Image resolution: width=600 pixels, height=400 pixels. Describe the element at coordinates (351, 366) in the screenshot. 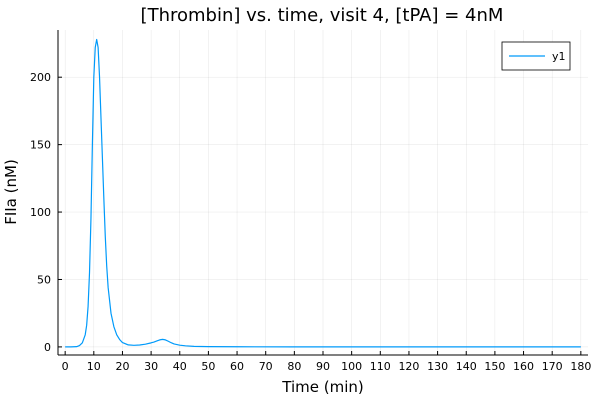

I see `x-tick-label: 100` at that location.